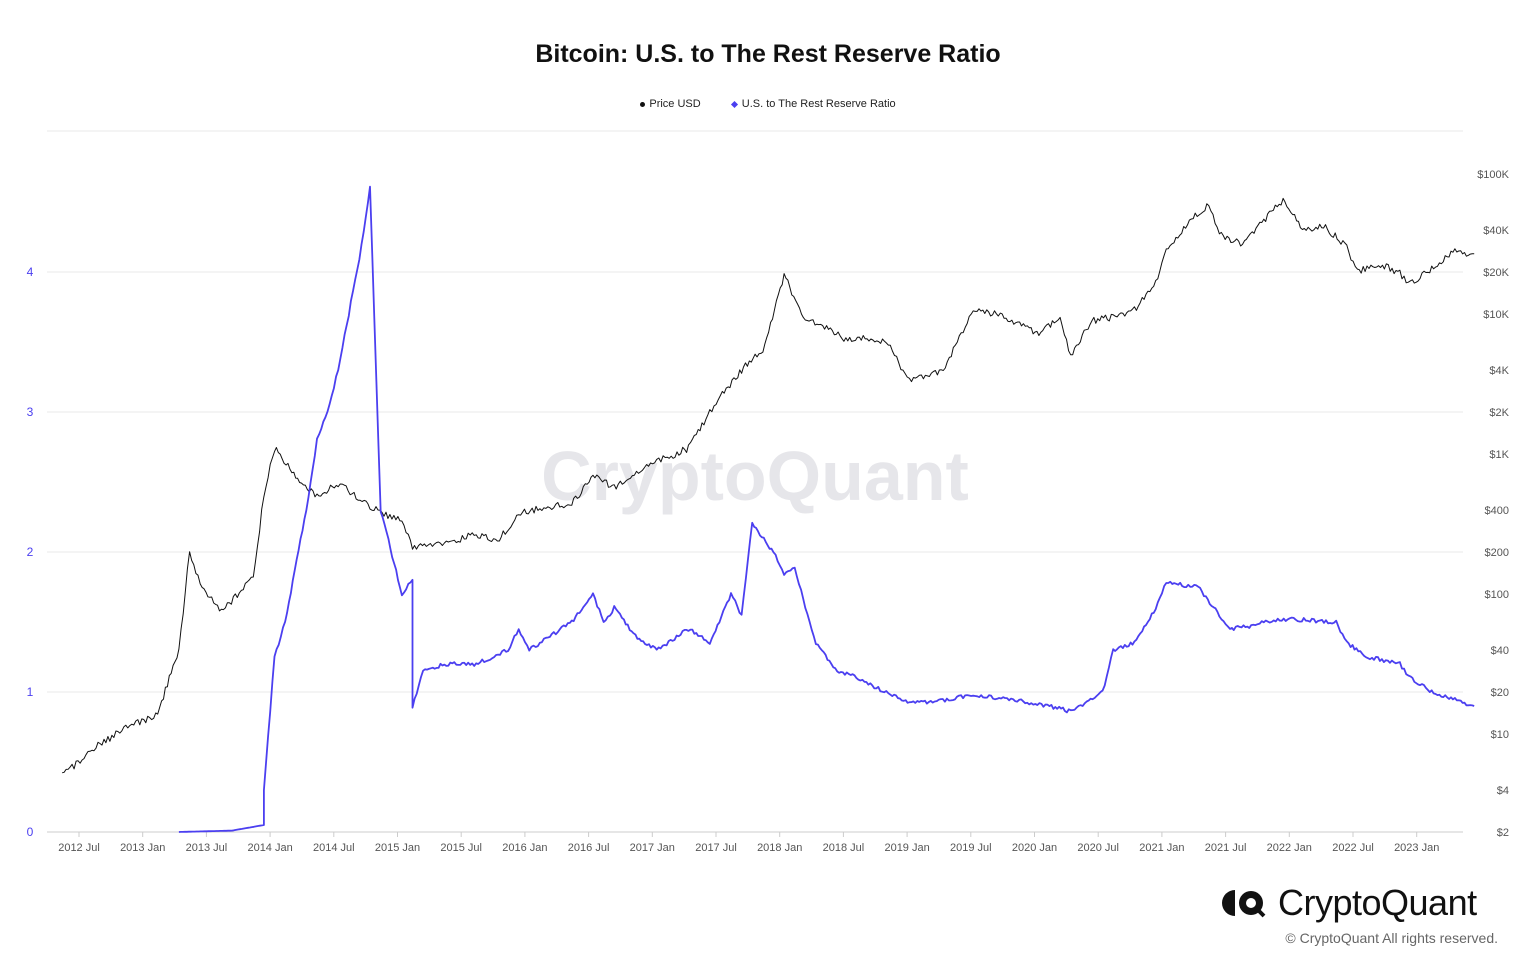  What do you see at coordinates (142, 848) in the screenshot?
I see `x-tick-label: 2013 Jan` at bounding box center [142, 848].